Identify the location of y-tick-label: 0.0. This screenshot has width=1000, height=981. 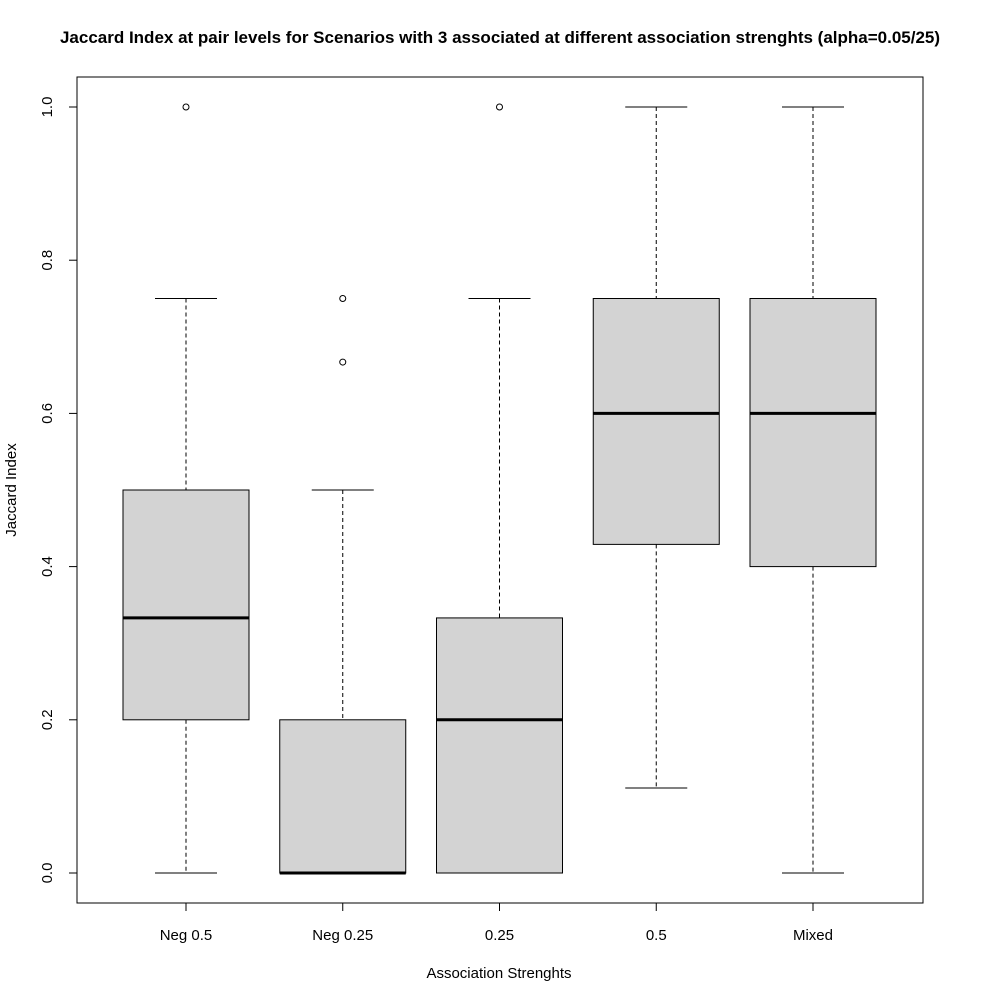
(47, 873).